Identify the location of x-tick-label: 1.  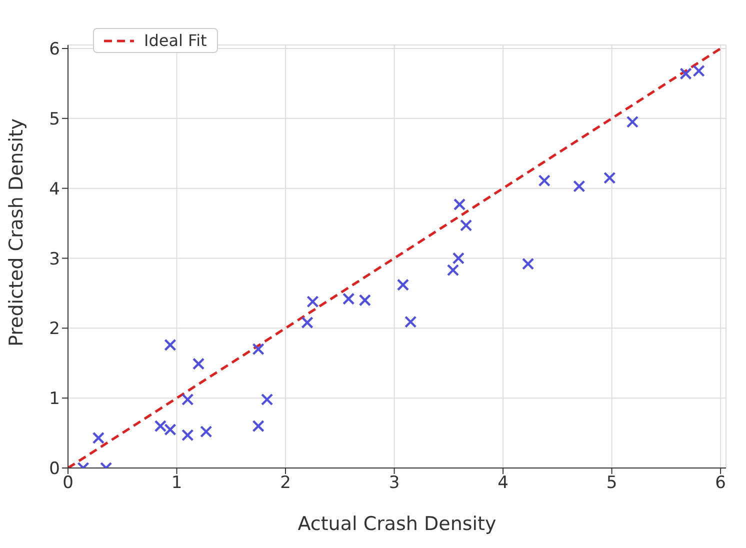
(176, 483).